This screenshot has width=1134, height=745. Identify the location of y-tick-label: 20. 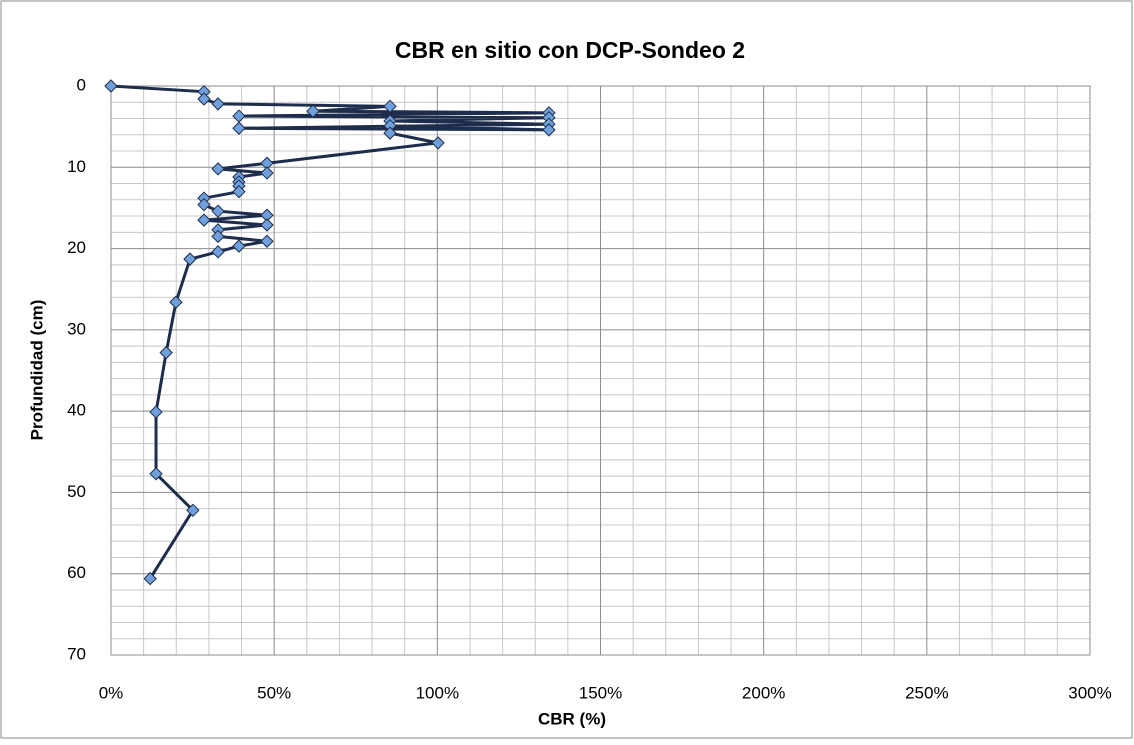
(76, 247).